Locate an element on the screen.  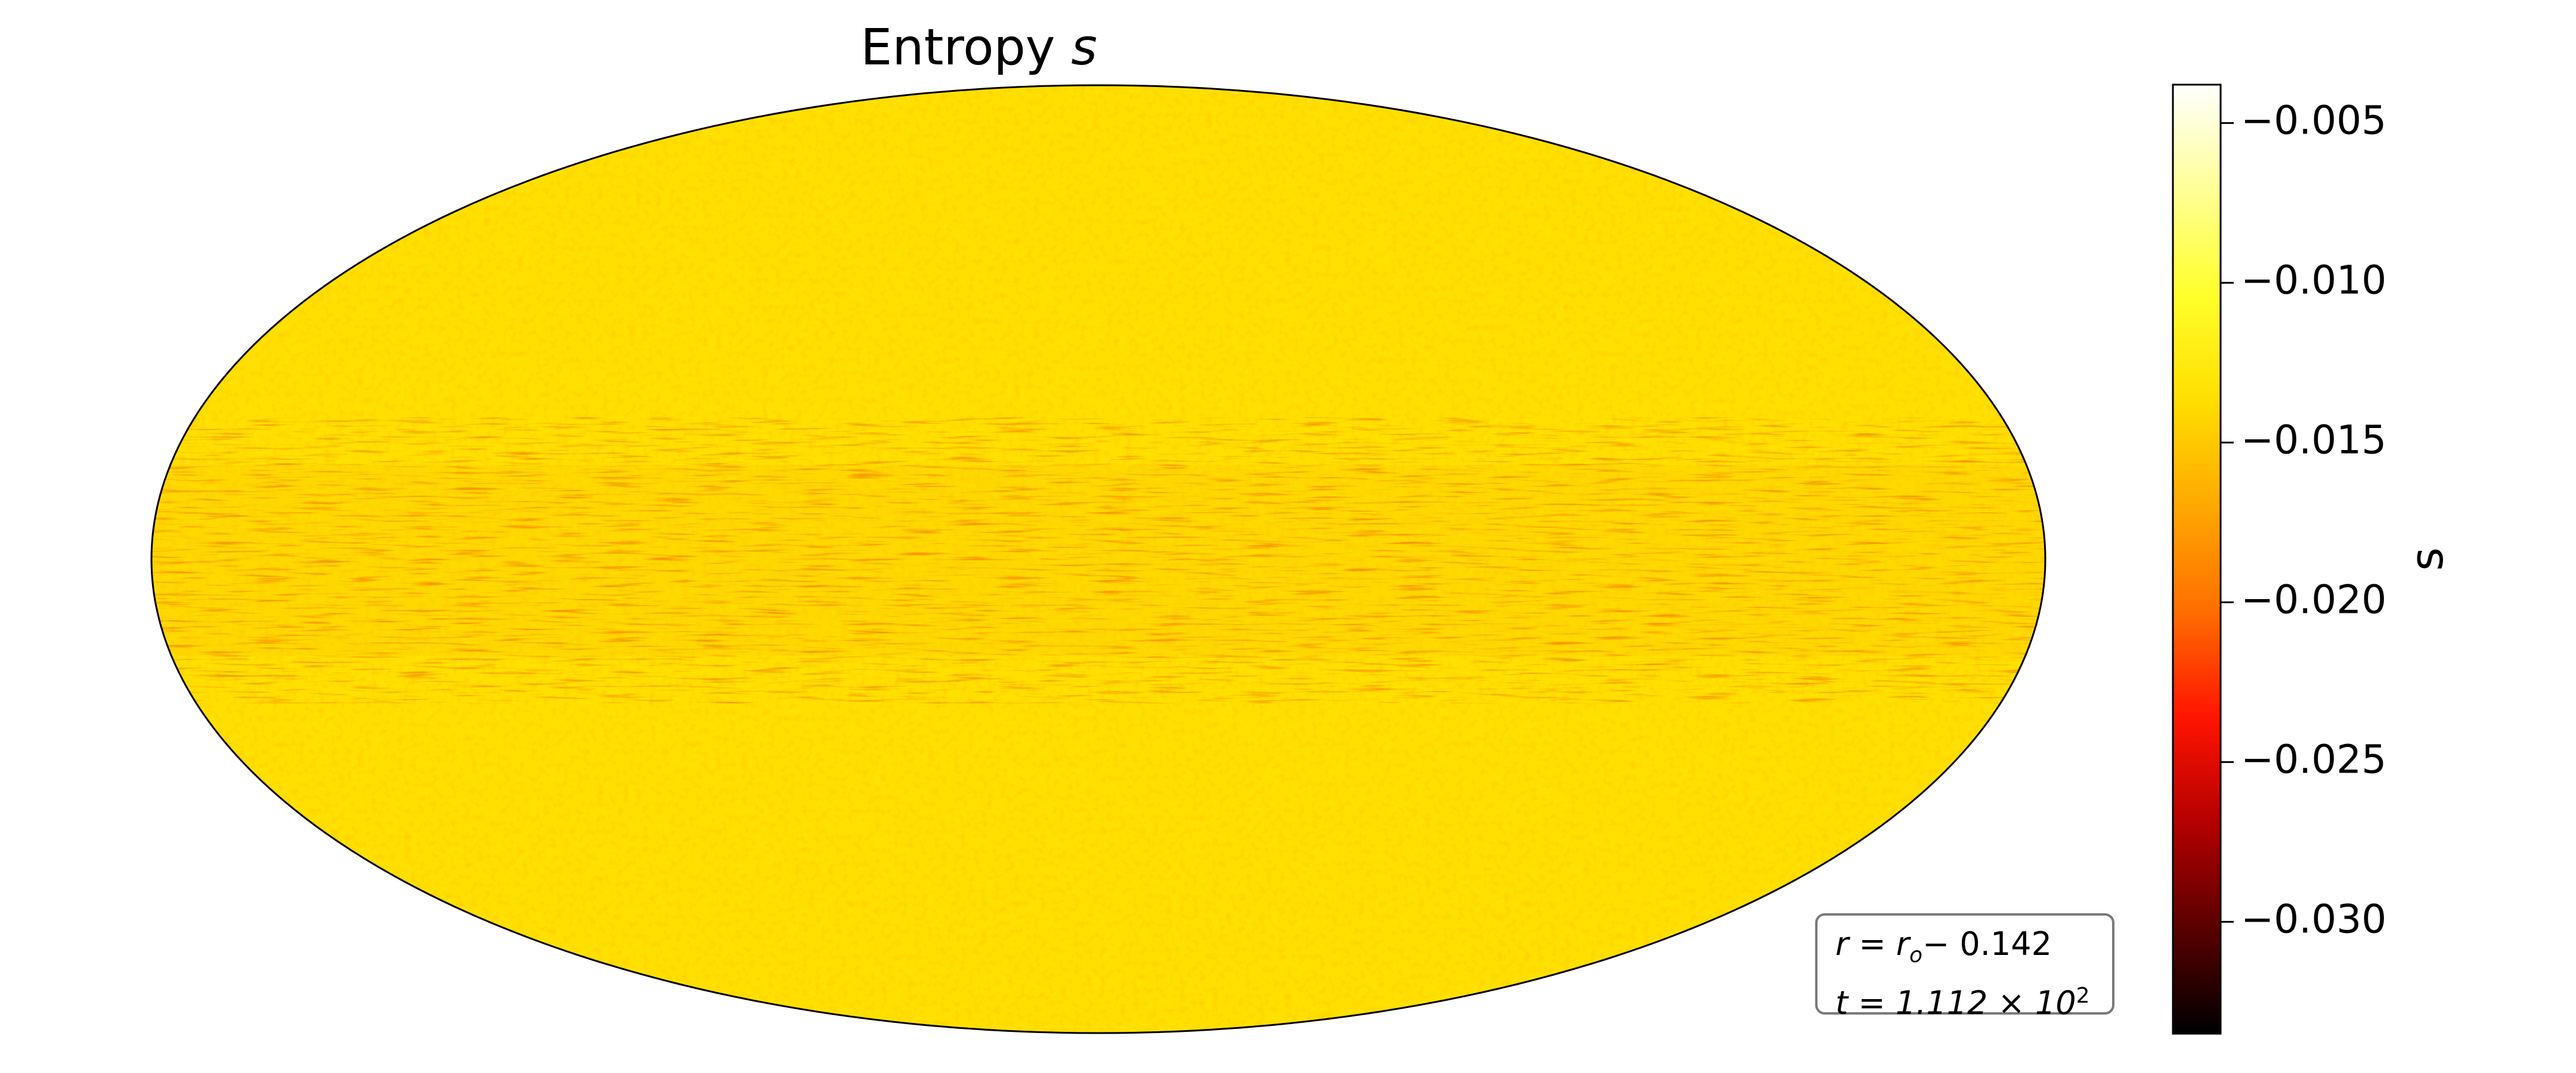
colorbar: −0.005 −0.010 −0.015 −0.020 −0.025 −0.030 s is located at coordinates (2312, 559).